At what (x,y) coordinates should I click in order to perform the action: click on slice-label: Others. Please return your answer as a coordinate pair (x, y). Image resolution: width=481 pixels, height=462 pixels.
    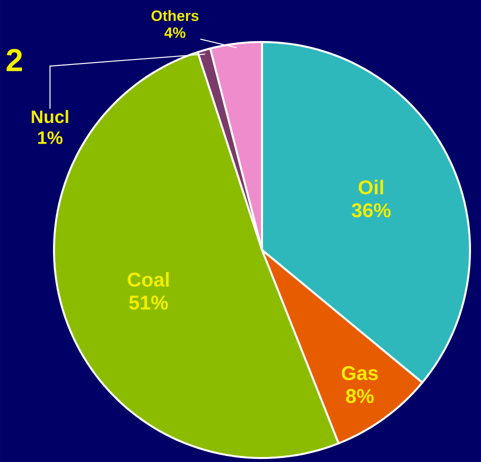
    Looking at the image, I should click on (175, 16).